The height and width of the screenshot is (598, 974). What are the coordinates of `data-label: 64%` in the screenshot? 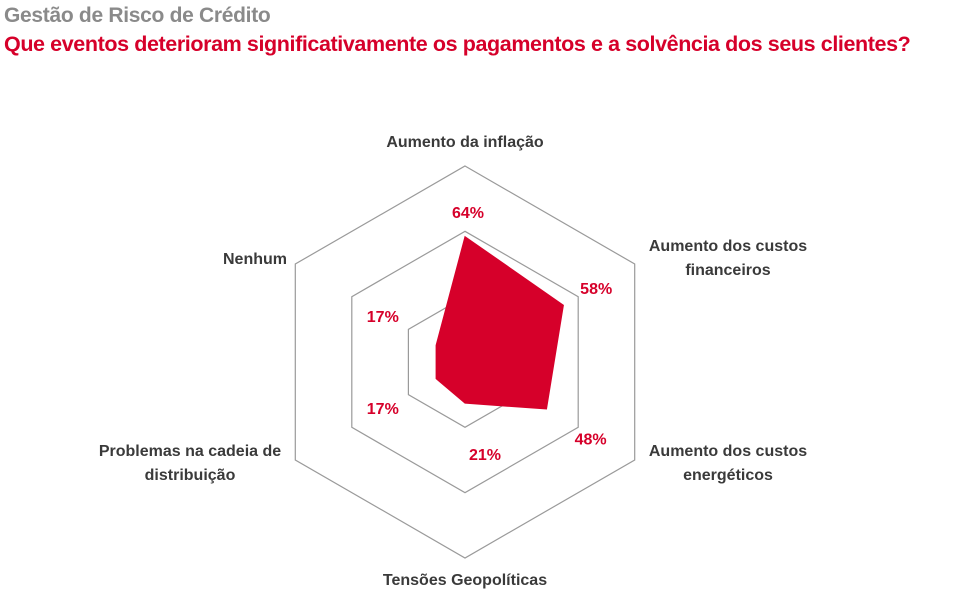 It's located at (468, 213).